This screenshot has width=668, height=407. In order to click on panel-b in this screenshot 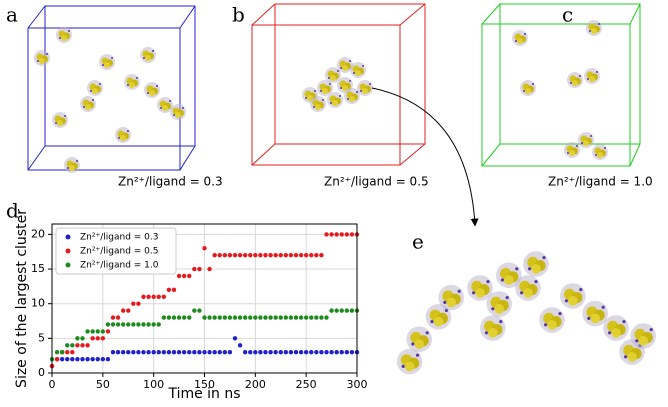, I will do `click(338, 84)`.